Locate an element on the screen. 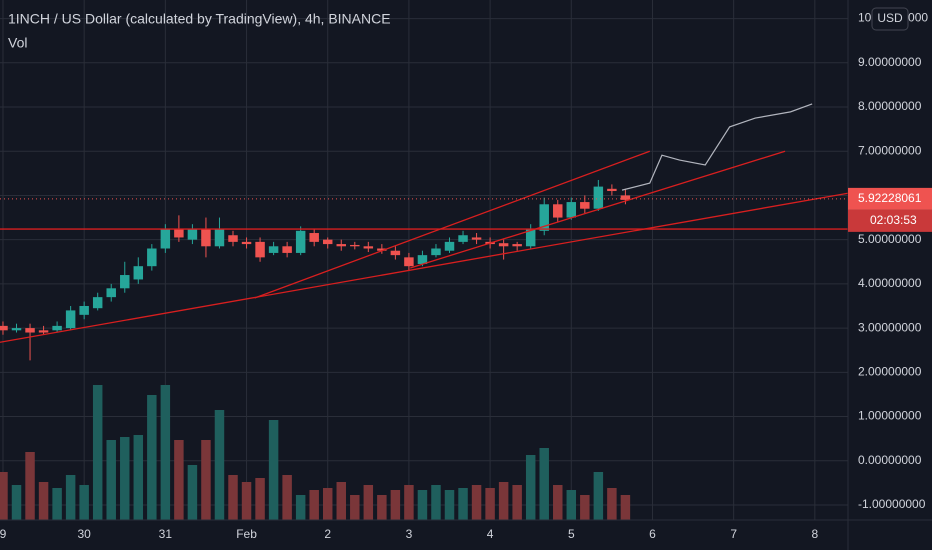 This screenshot has height=550, width=932. x-tick-label: 30 is located at coordinates (84, 534).